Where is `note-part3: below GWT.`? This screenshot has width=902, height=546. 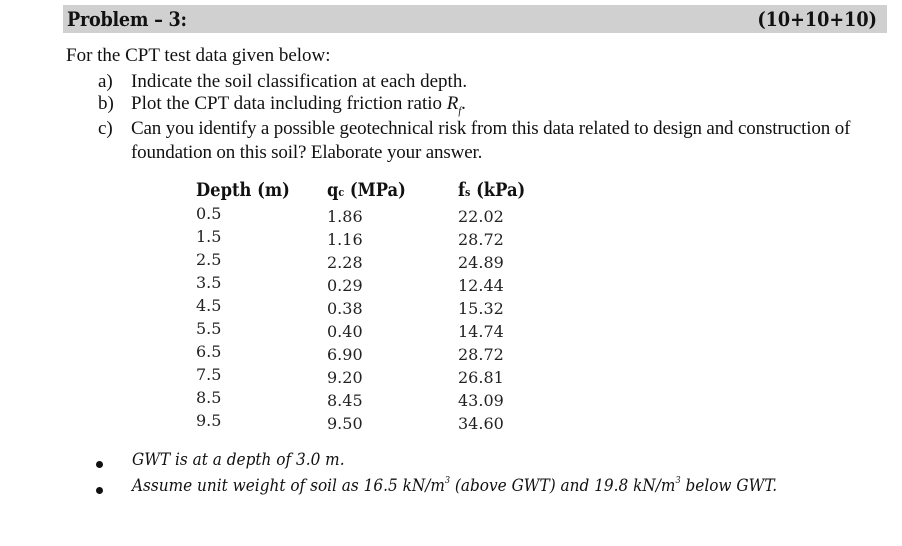 note-part3: below GWT. is located at coordinates (729, 486).